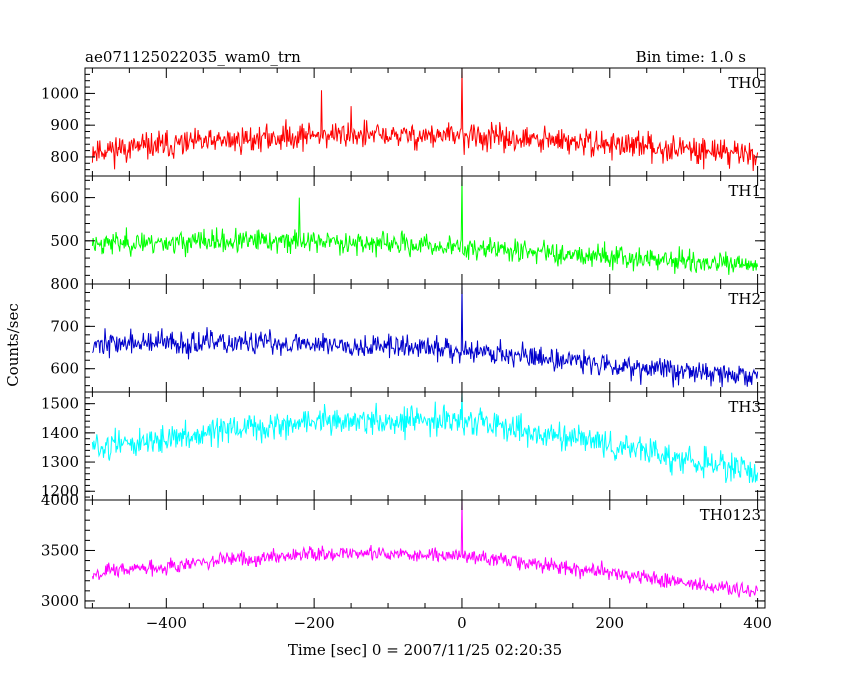 This screenshot has height=680, width=850. I want to click on panel-th0: 800 900 1000 TH0, so click(403, 122).